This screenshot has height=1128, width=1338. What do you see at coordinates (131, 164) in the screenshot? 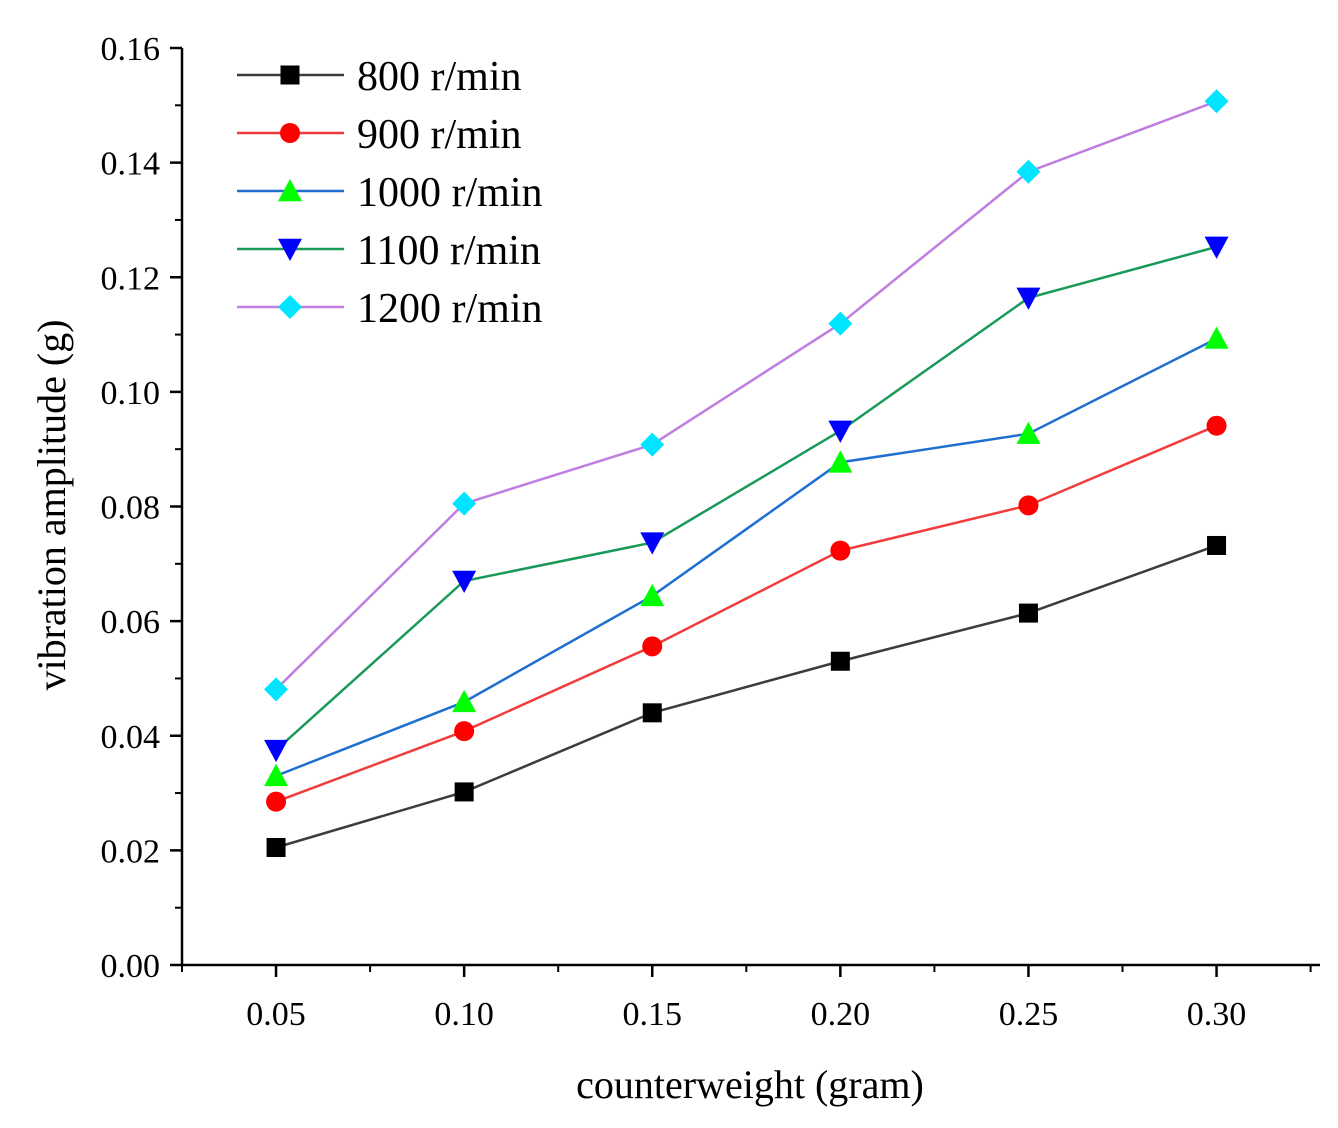
I see `y-tick-label: 0.14` at bounding box center [131, 164].